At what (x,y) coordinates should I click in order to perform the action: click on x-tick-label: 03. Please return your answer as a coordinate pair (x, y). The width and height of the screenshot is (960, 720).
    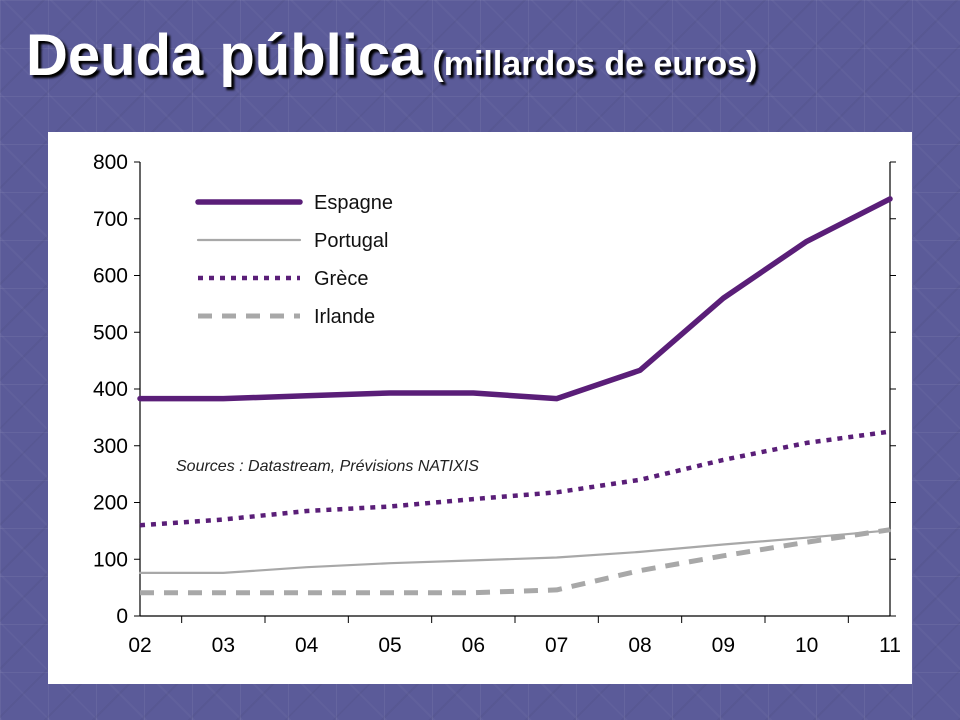
    Looking at the image, I should click on (223, 645).